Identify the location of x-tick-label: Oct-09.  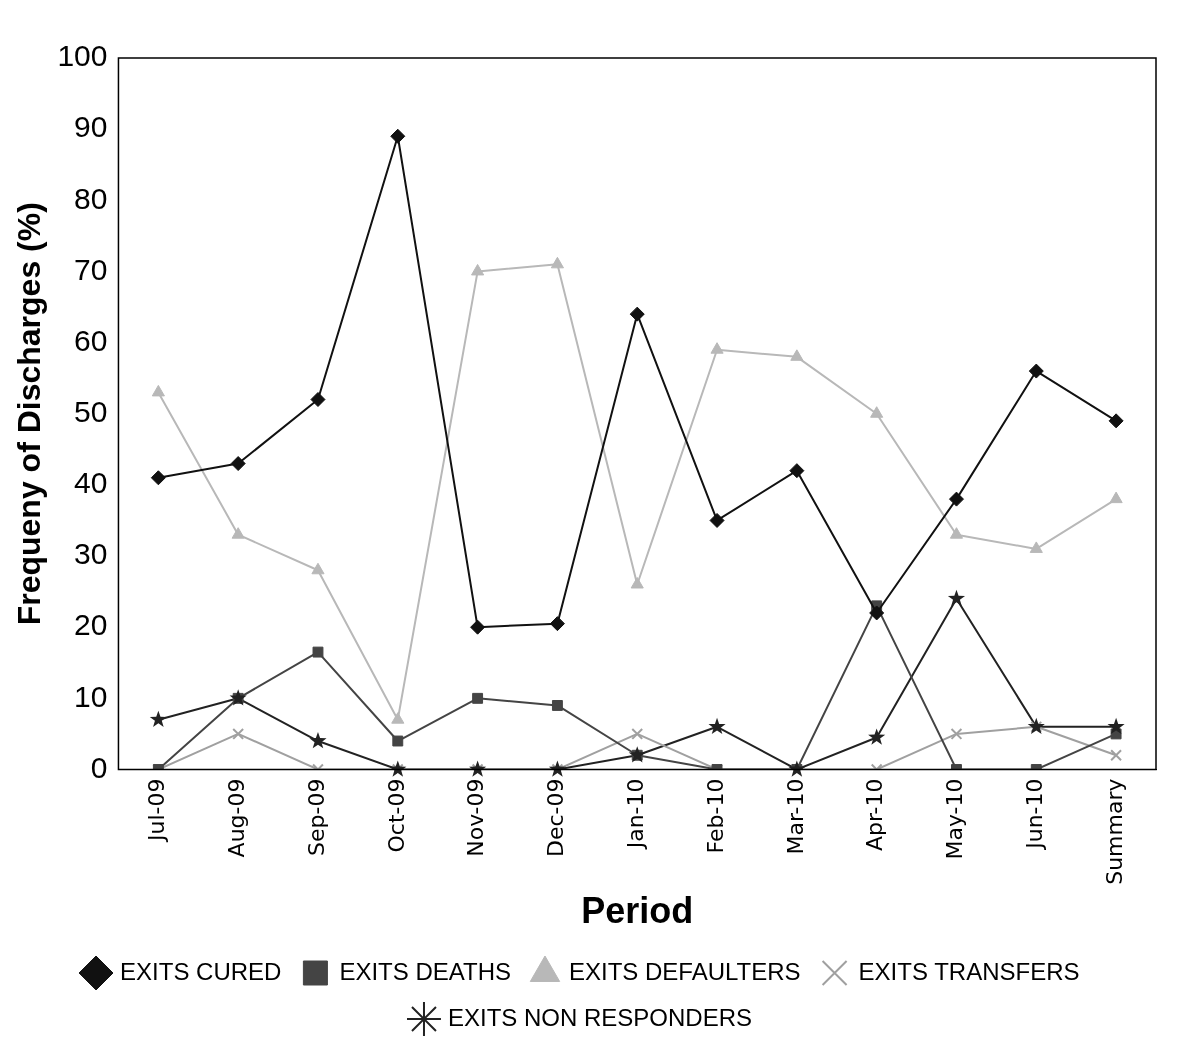
(396, 815).